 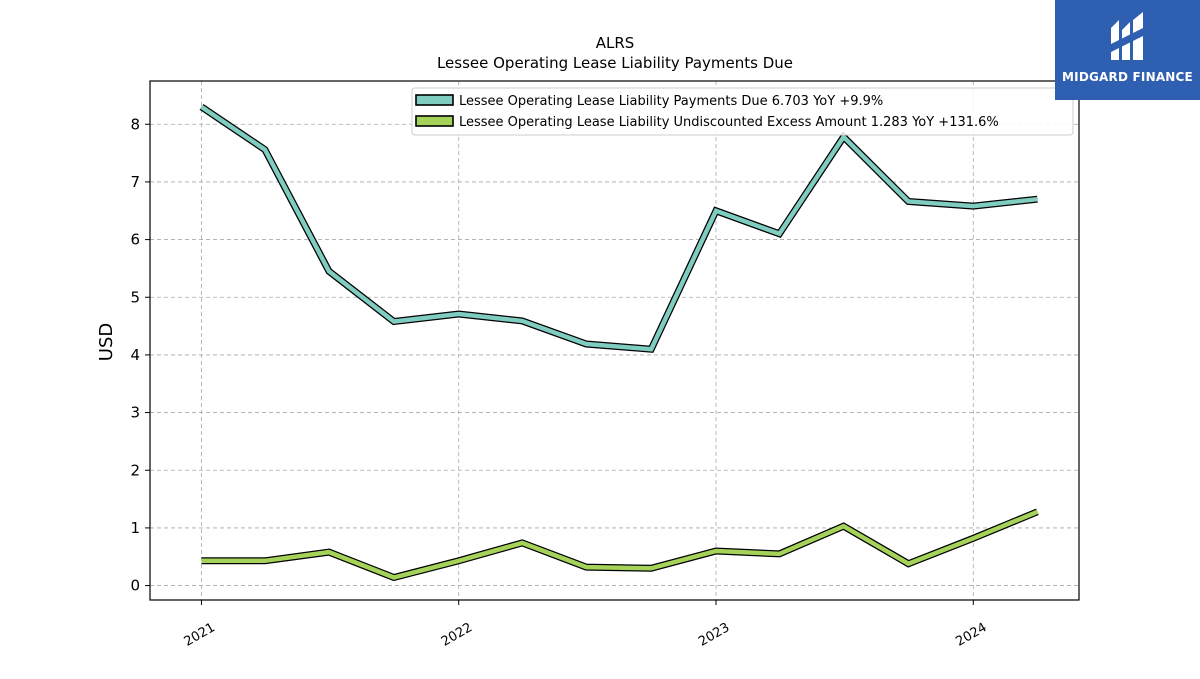 What do you see at coordinates (106, 342) in the screenshot?
I see `y-axis-label: USD` at bounding box center [106, 342].